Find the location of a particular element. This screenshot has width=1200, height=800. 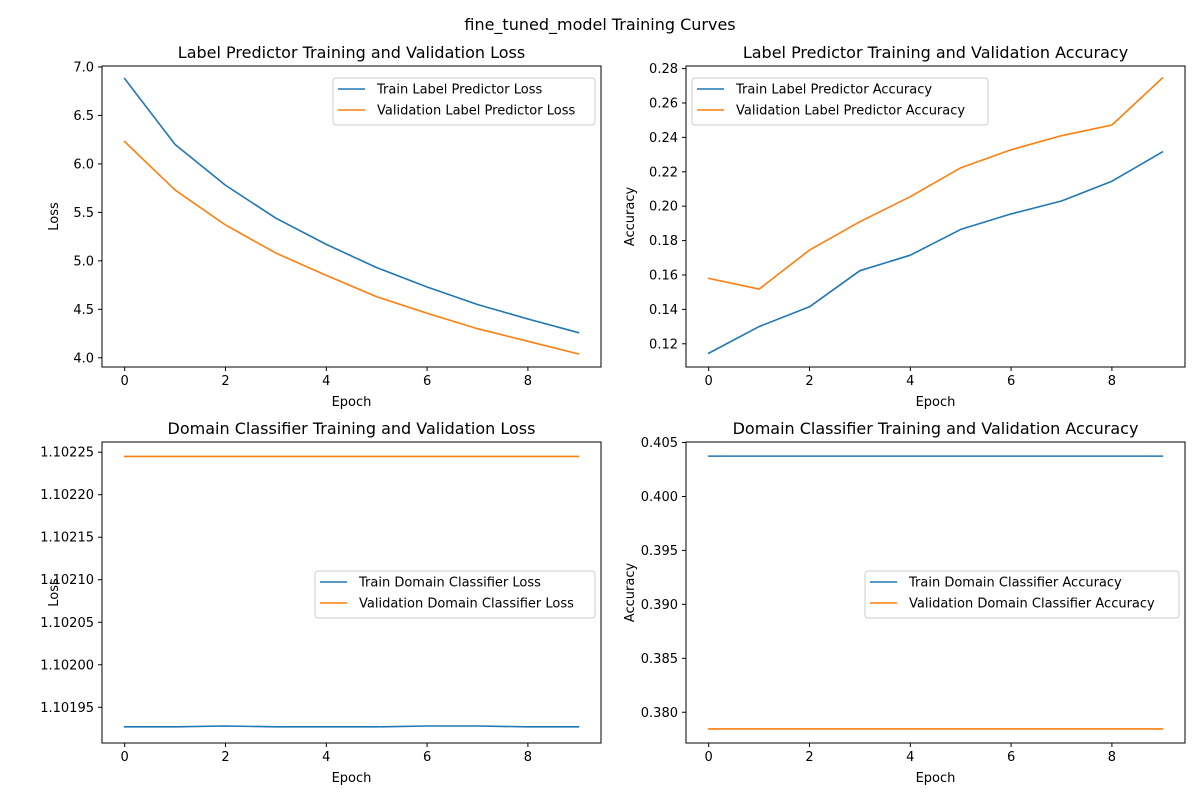

y-tick-label: 0.28 is located at coordinates (663, 69).